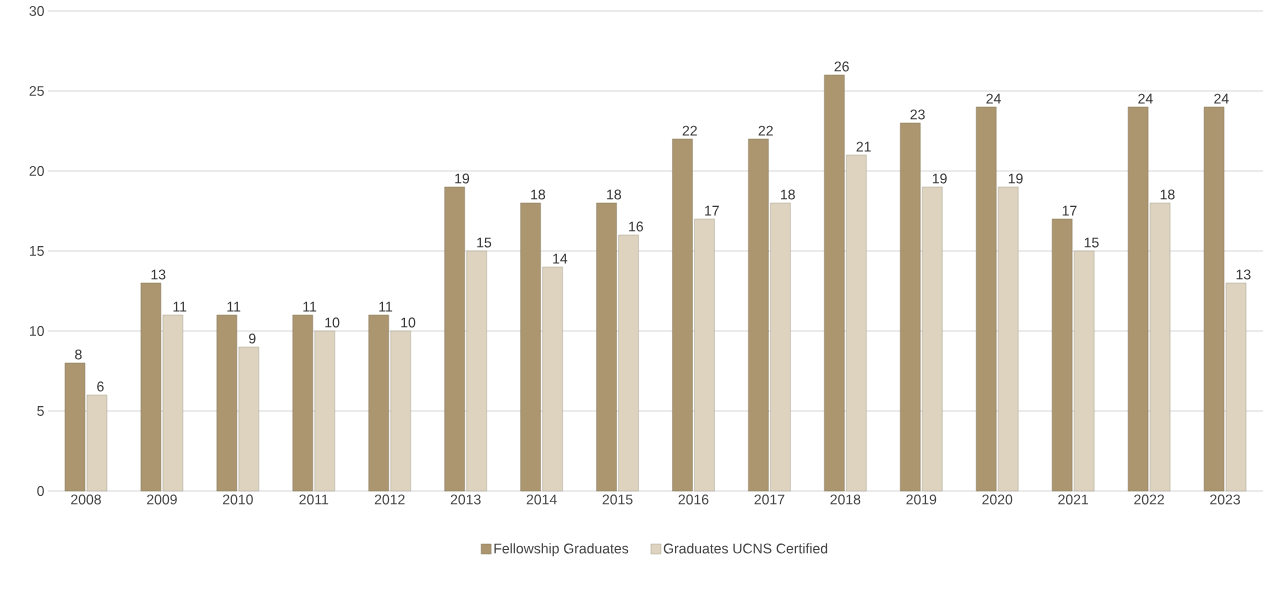 The height and width of the screenshot is (599, 1278). Describe the element at coordinates (636, 226) in the screenshot. I see `data-label: 16` at that location.